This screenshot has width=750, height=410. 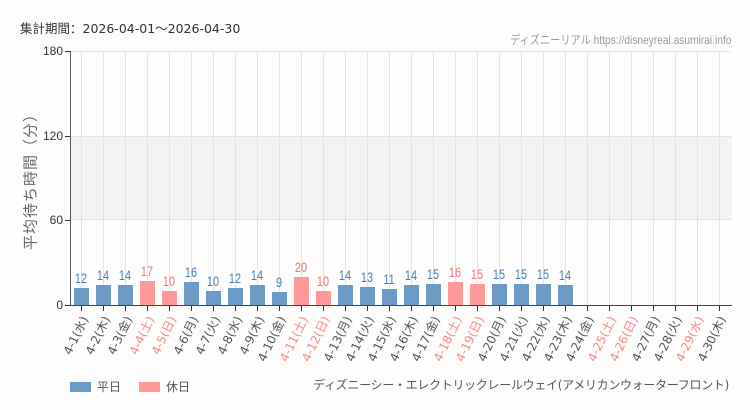 I want to click on y-tick-label: 120, so click(x=52, y=136).